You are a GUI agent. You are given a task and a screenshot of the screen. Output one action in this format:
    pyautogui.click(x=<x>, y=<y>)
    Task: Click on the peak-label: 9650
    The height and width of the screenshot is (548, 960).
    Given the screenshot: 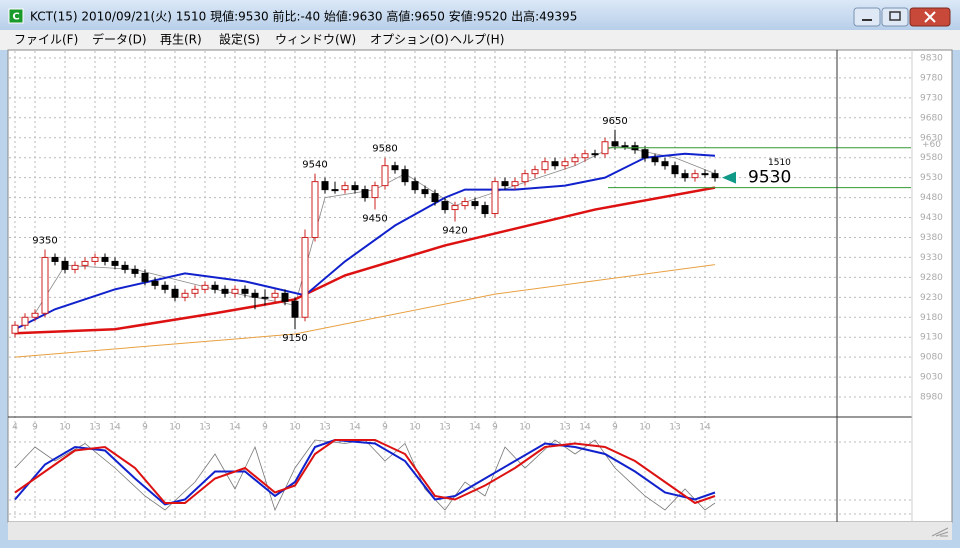 What is the action you would take?
    pyautogui.click(x=614, y=121)
    